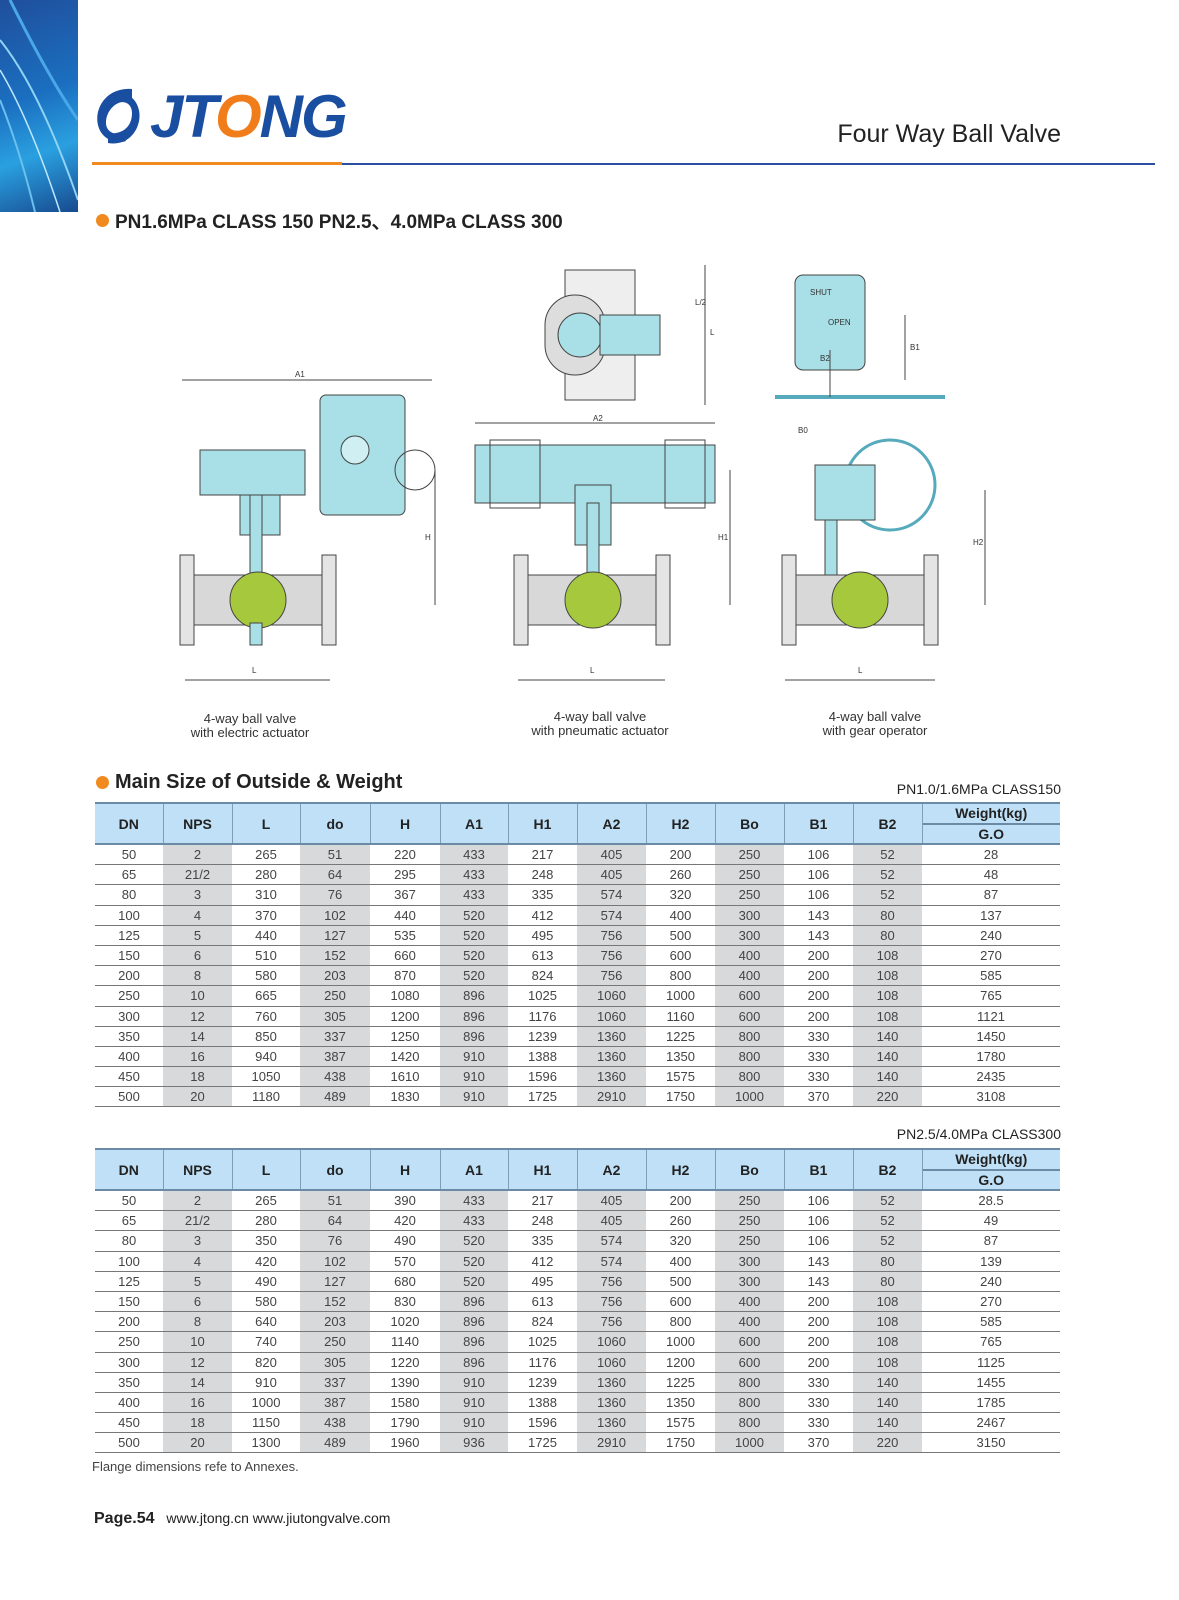 The width and height of the screenshot is (1179, 1600). Describe the element at coordinates (991, 1077) in the screenshot. I see `table-cell: 2435` at that location.